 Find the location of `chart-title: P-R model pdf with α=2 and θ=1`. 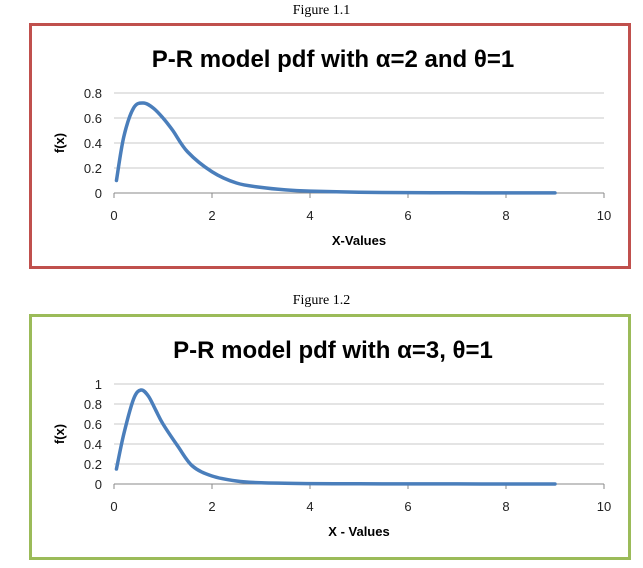

chart-title: P-R model pdf with α=2 and θ=1 is located at coordinates (333, 59).